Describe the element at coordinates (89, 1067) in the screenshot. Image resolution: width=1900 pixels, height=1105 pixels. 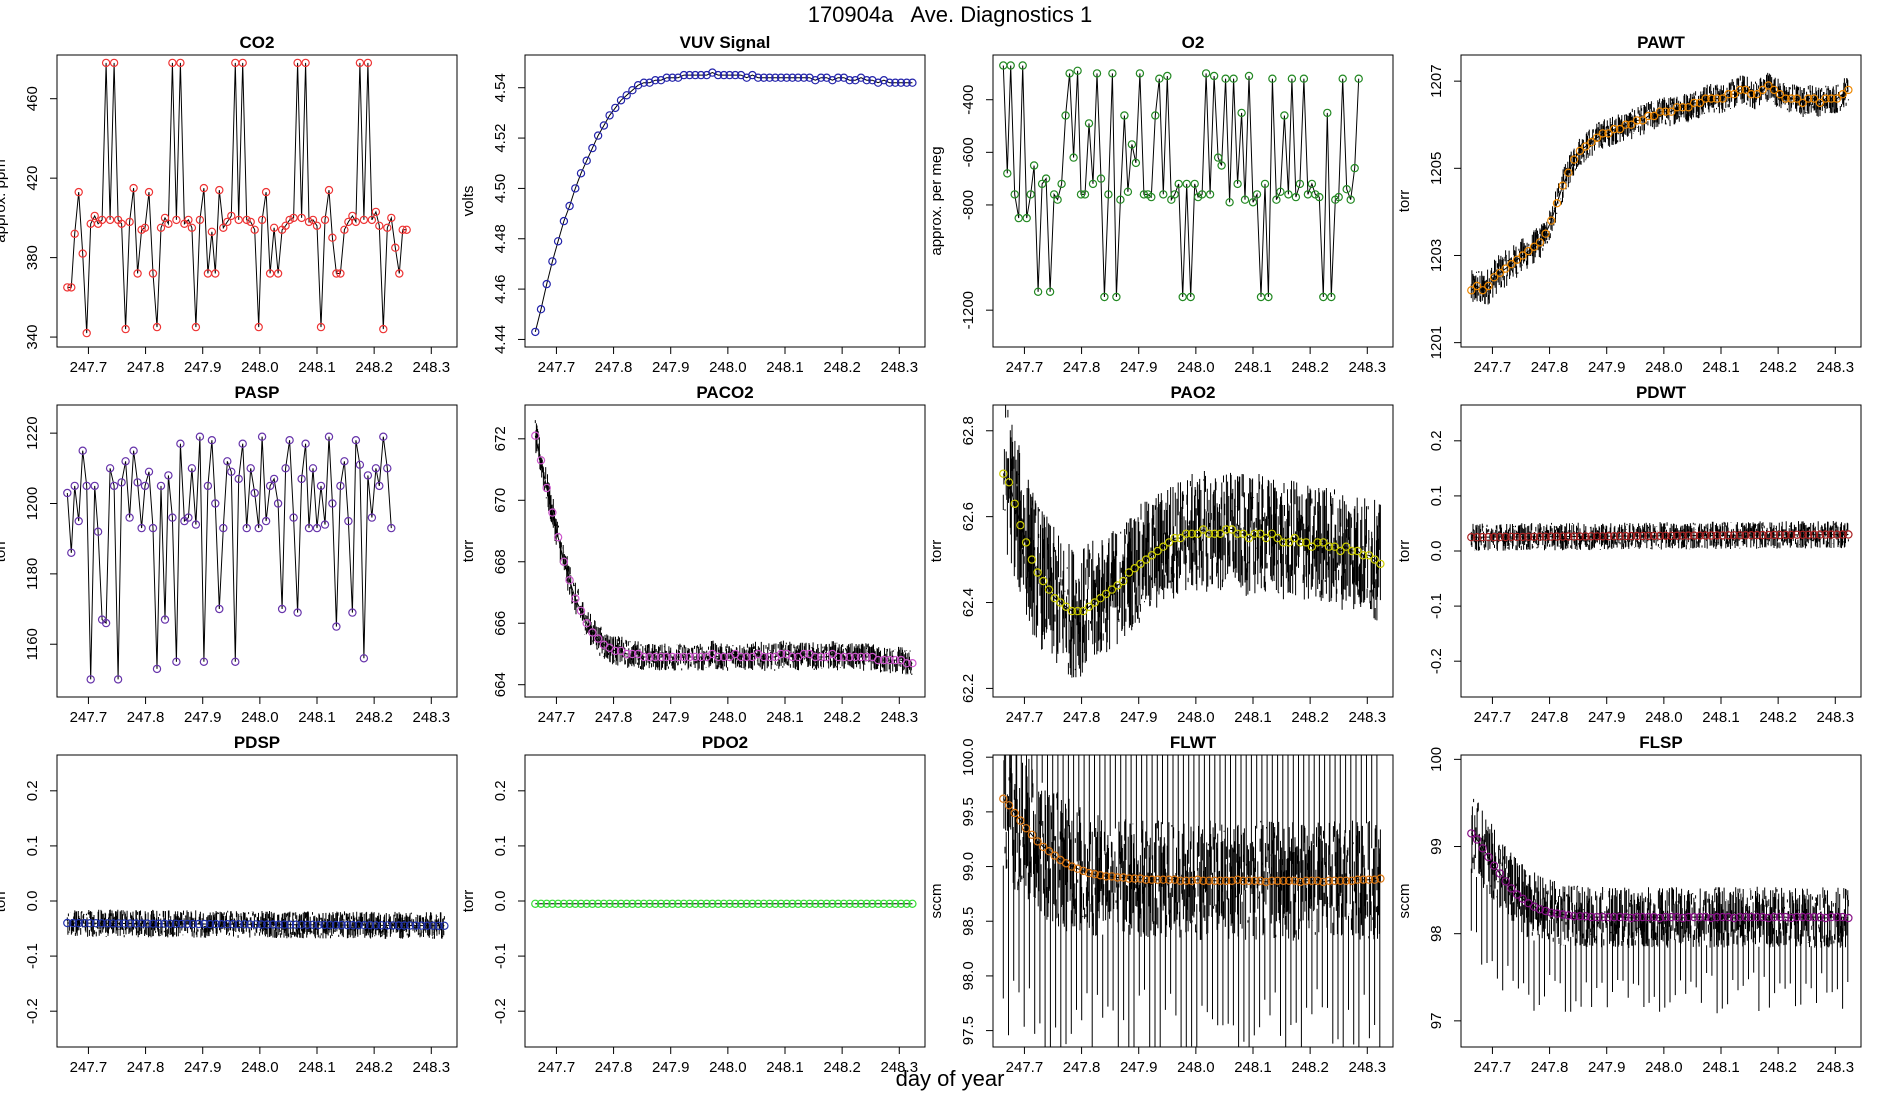
I see `x-tick-label: 247.7` at that location.